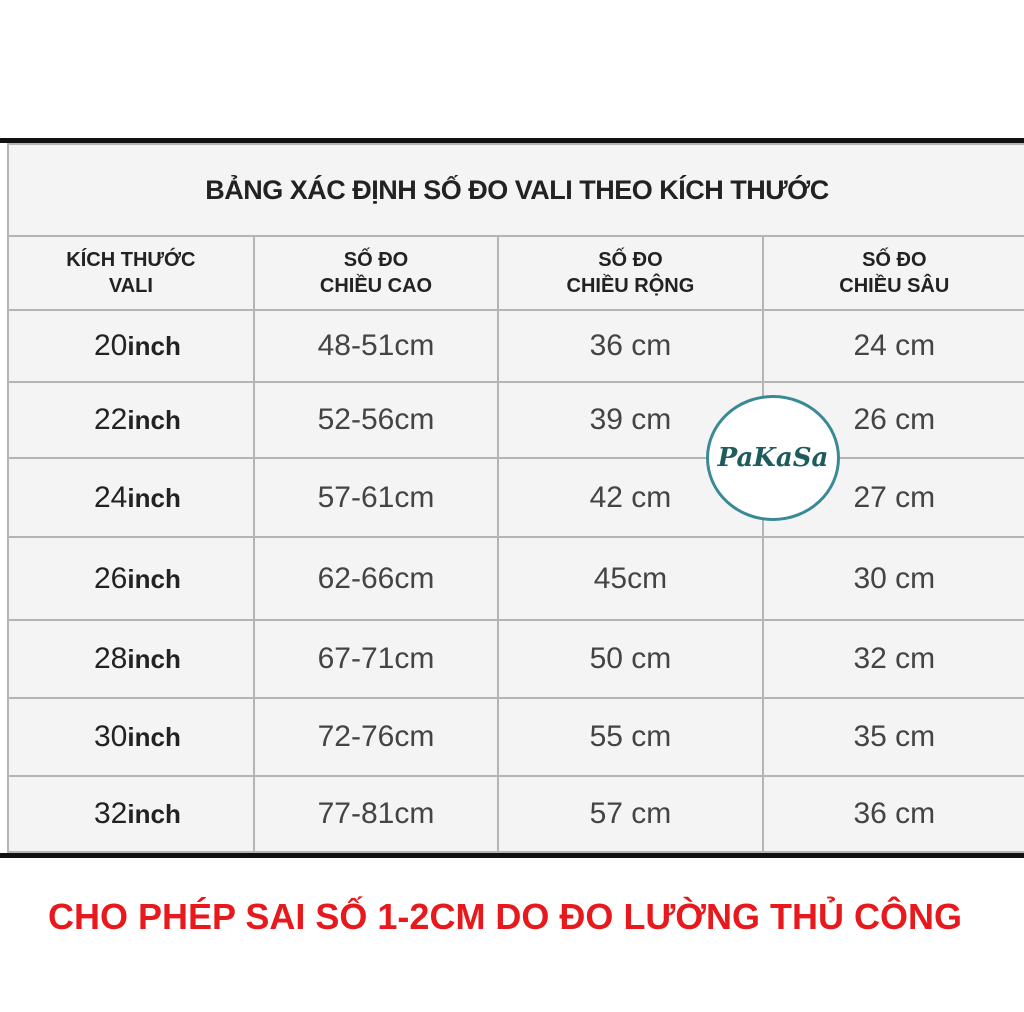  What do you see at coordinates (131, 273) in the screenshot?
I see `header-size: KÍCH THƯỚC VALI` at bounding box center [131, 273].